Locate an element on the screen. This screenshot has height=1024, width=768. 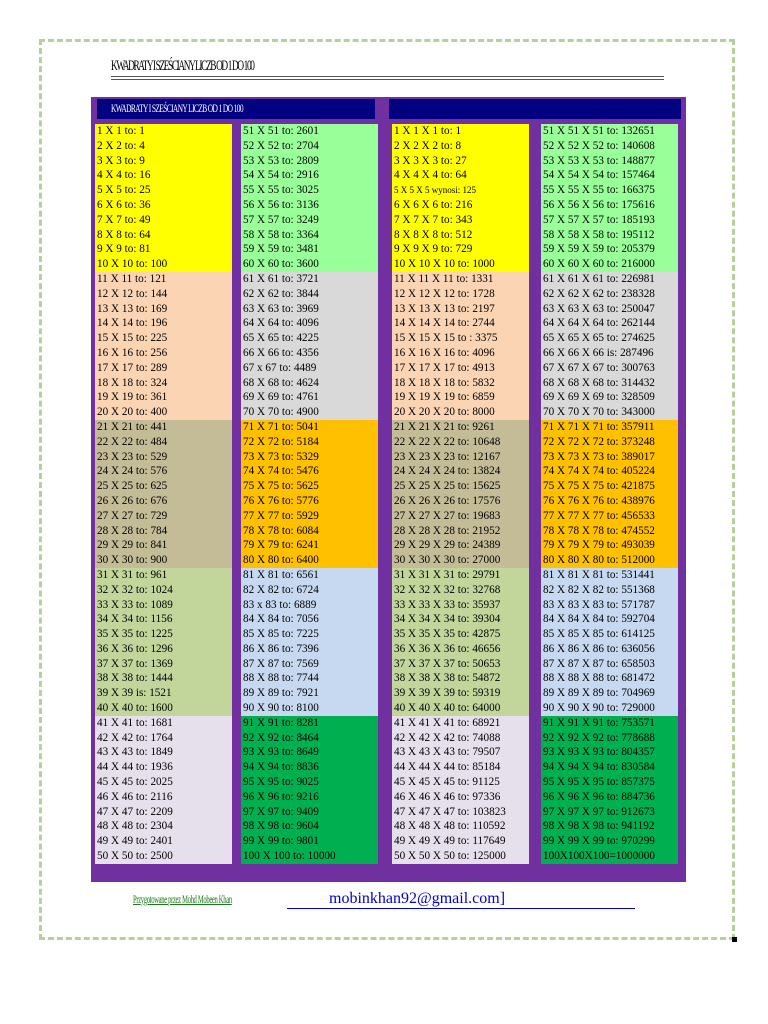
table-cell: 49 X 49 X 49 to: 117649 is located at coordinates (460, 842).